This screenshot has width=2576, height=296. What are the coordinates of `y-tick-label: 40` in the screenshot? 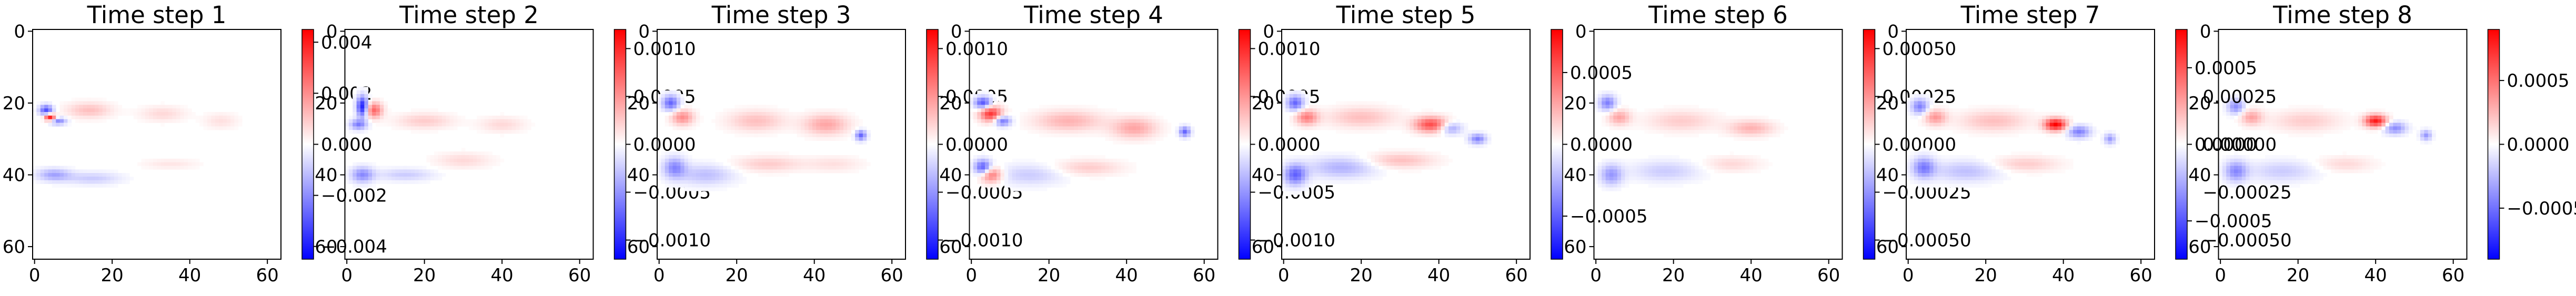 It's located at (1575, 175).